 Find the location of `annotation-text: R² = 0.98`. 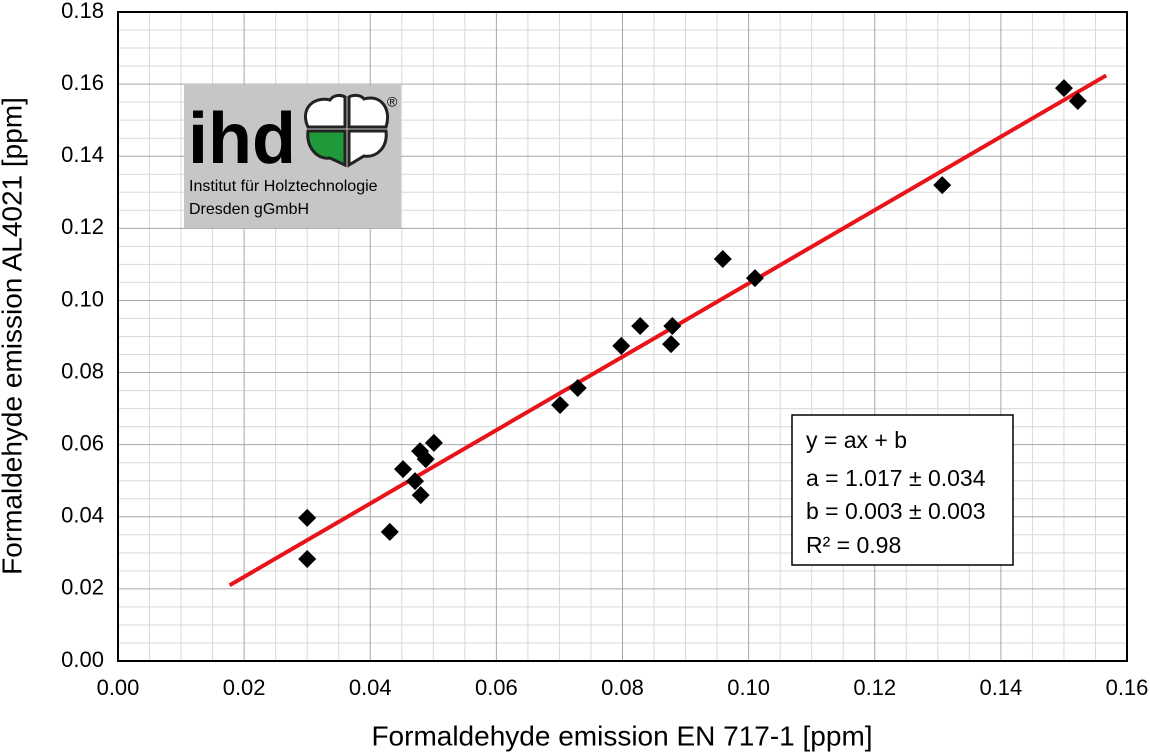

annotation-text: R² = 0.98 is located at coordinates (853, 545).